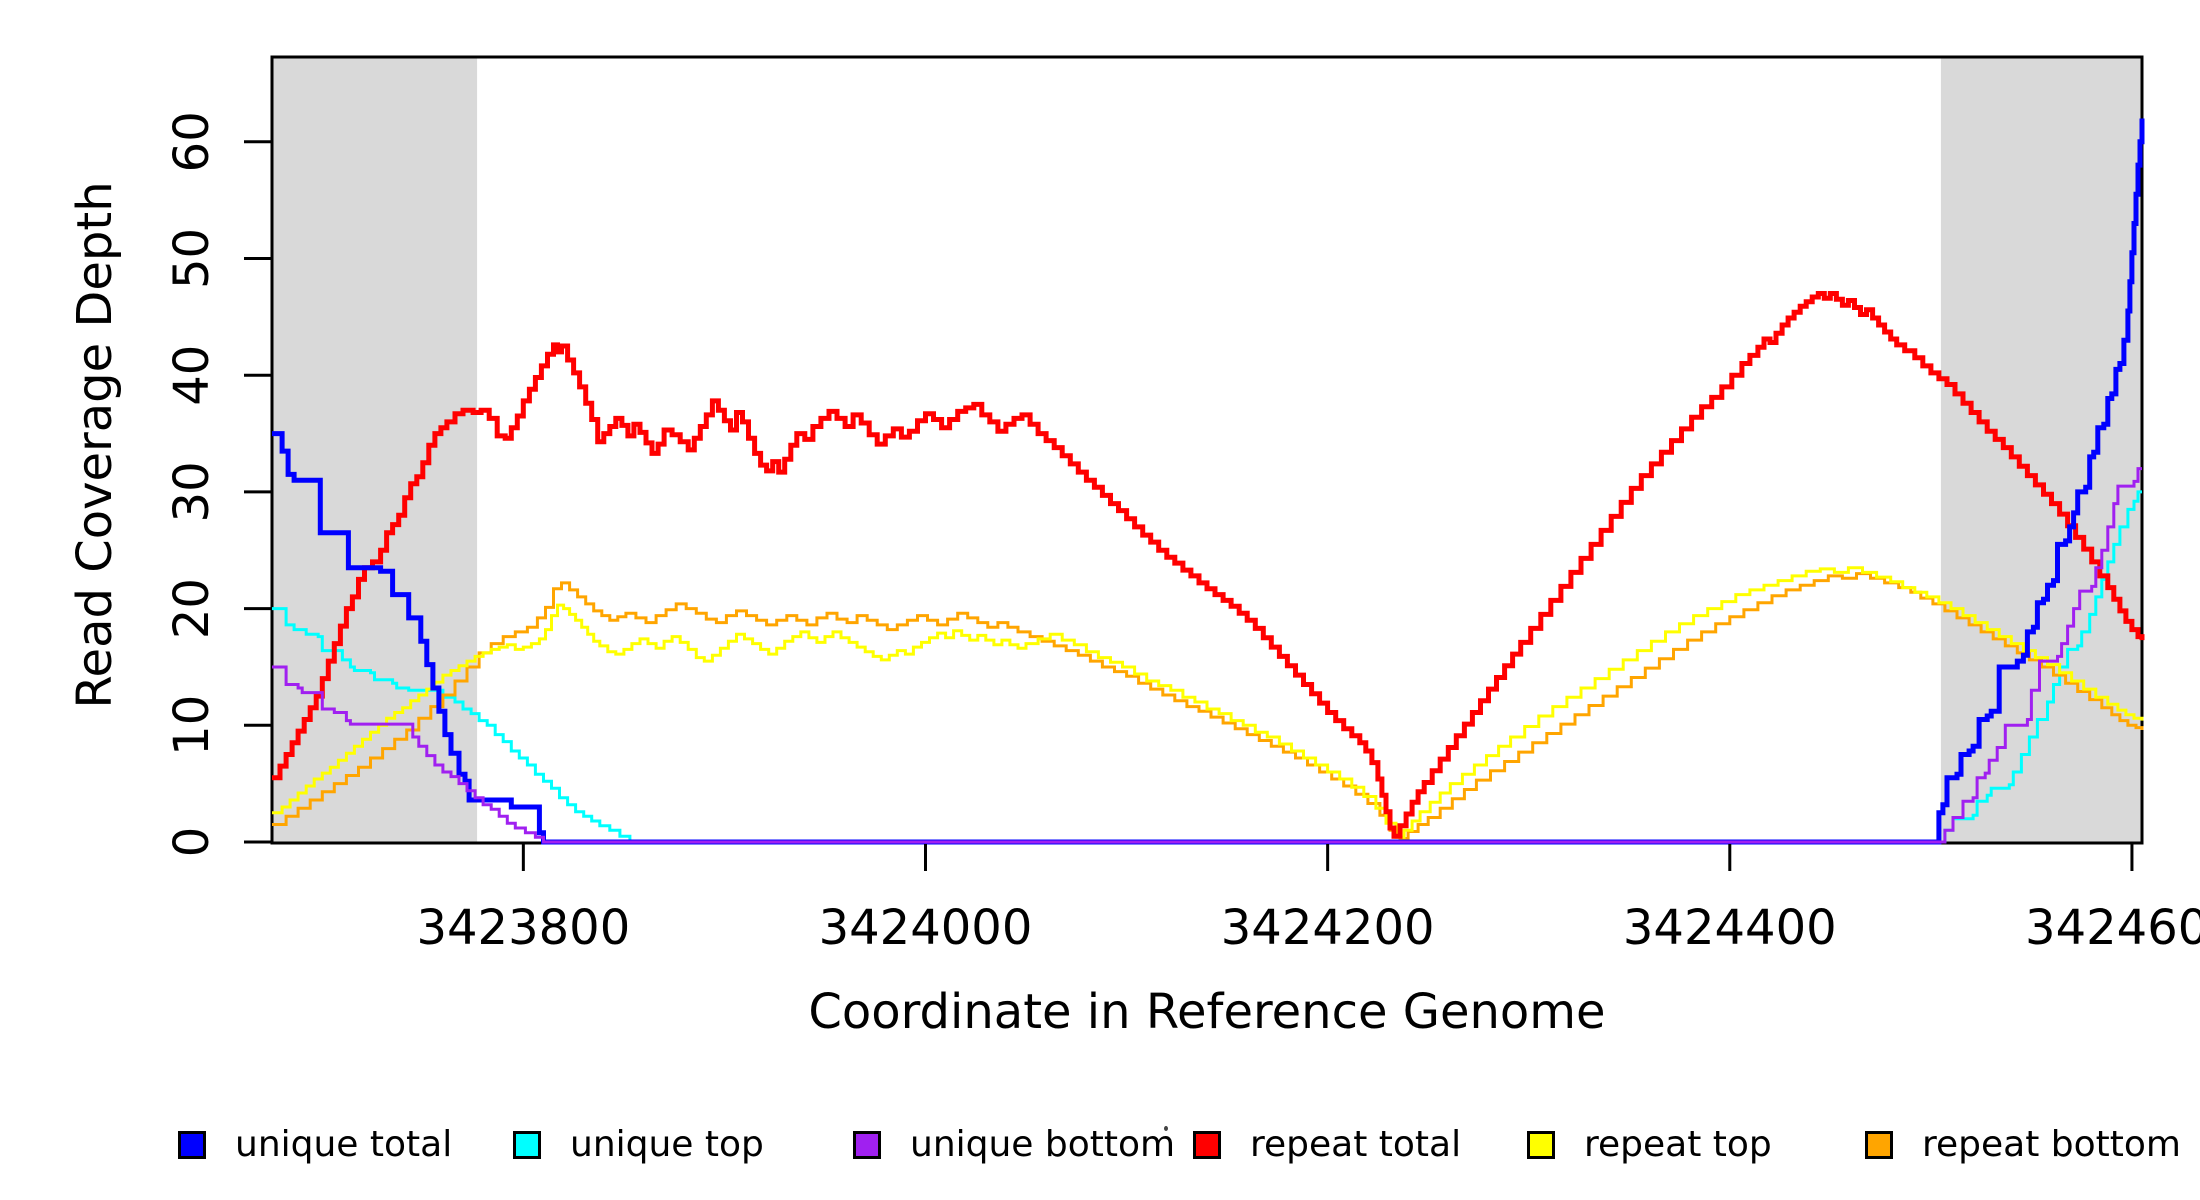  What do you see at coordinates (192, 141) in the screenshot?
I see `y-tick-label: 60` at bounding box center [192, 141].